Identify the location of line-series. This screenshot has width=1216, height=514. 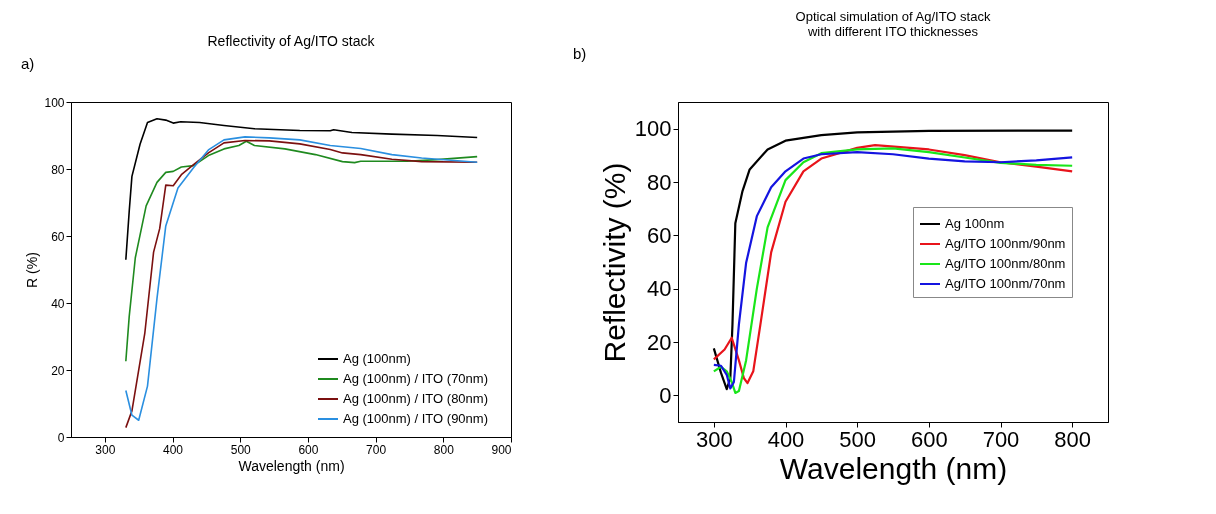
(301, 189).